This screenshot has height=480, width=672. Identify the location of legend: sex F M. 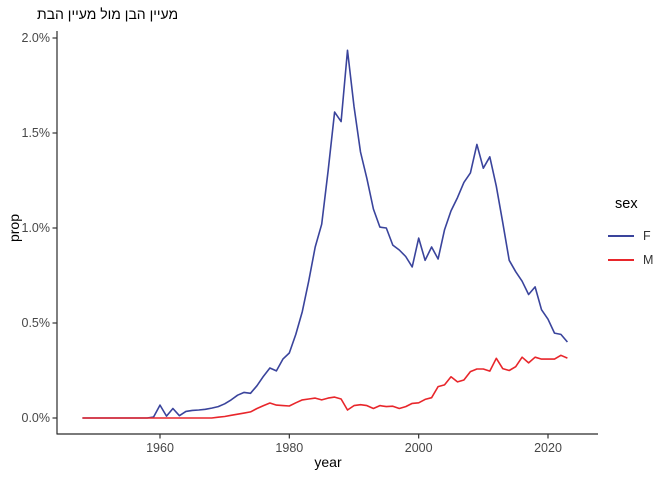
(640, 234).